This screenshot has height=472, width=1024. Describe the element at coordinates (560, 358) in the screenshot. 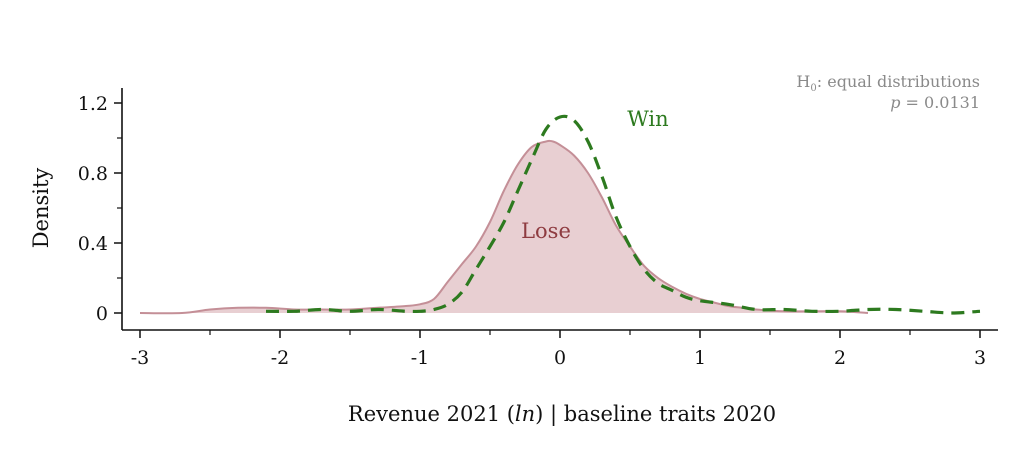

I see `x-tick-label: 0` at that location.